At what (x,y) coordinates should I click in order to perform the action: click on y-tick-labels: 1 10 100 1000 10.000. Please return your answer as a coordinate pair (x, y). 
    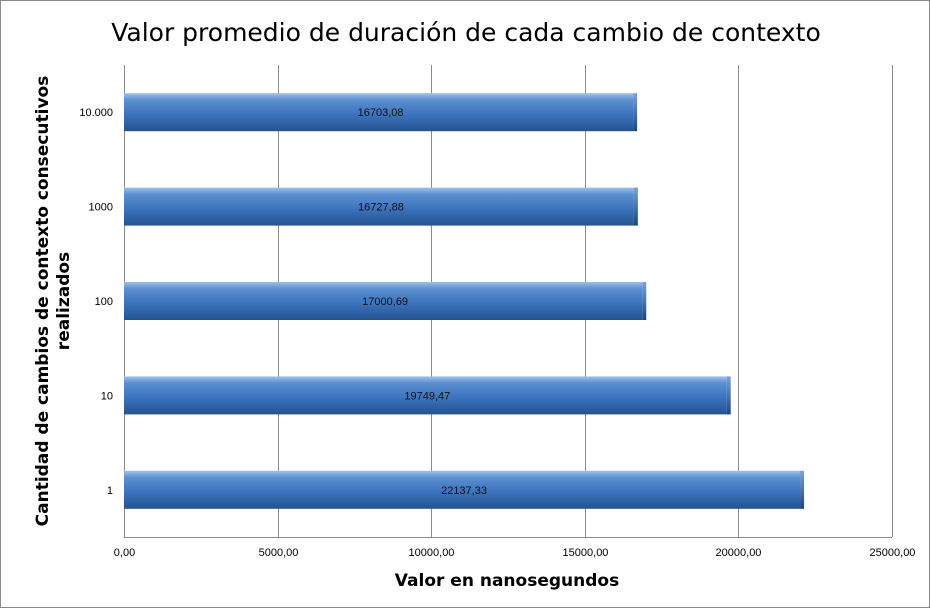
    Looking at the image, I should click on (96, 302).